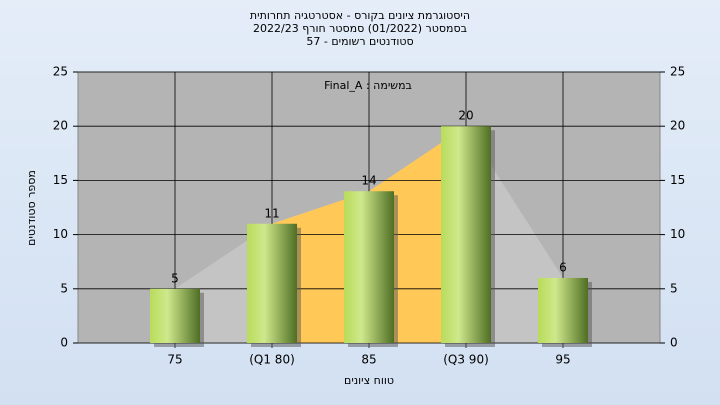  I want to click on y2-tick-label: 0, so click(674, 343).